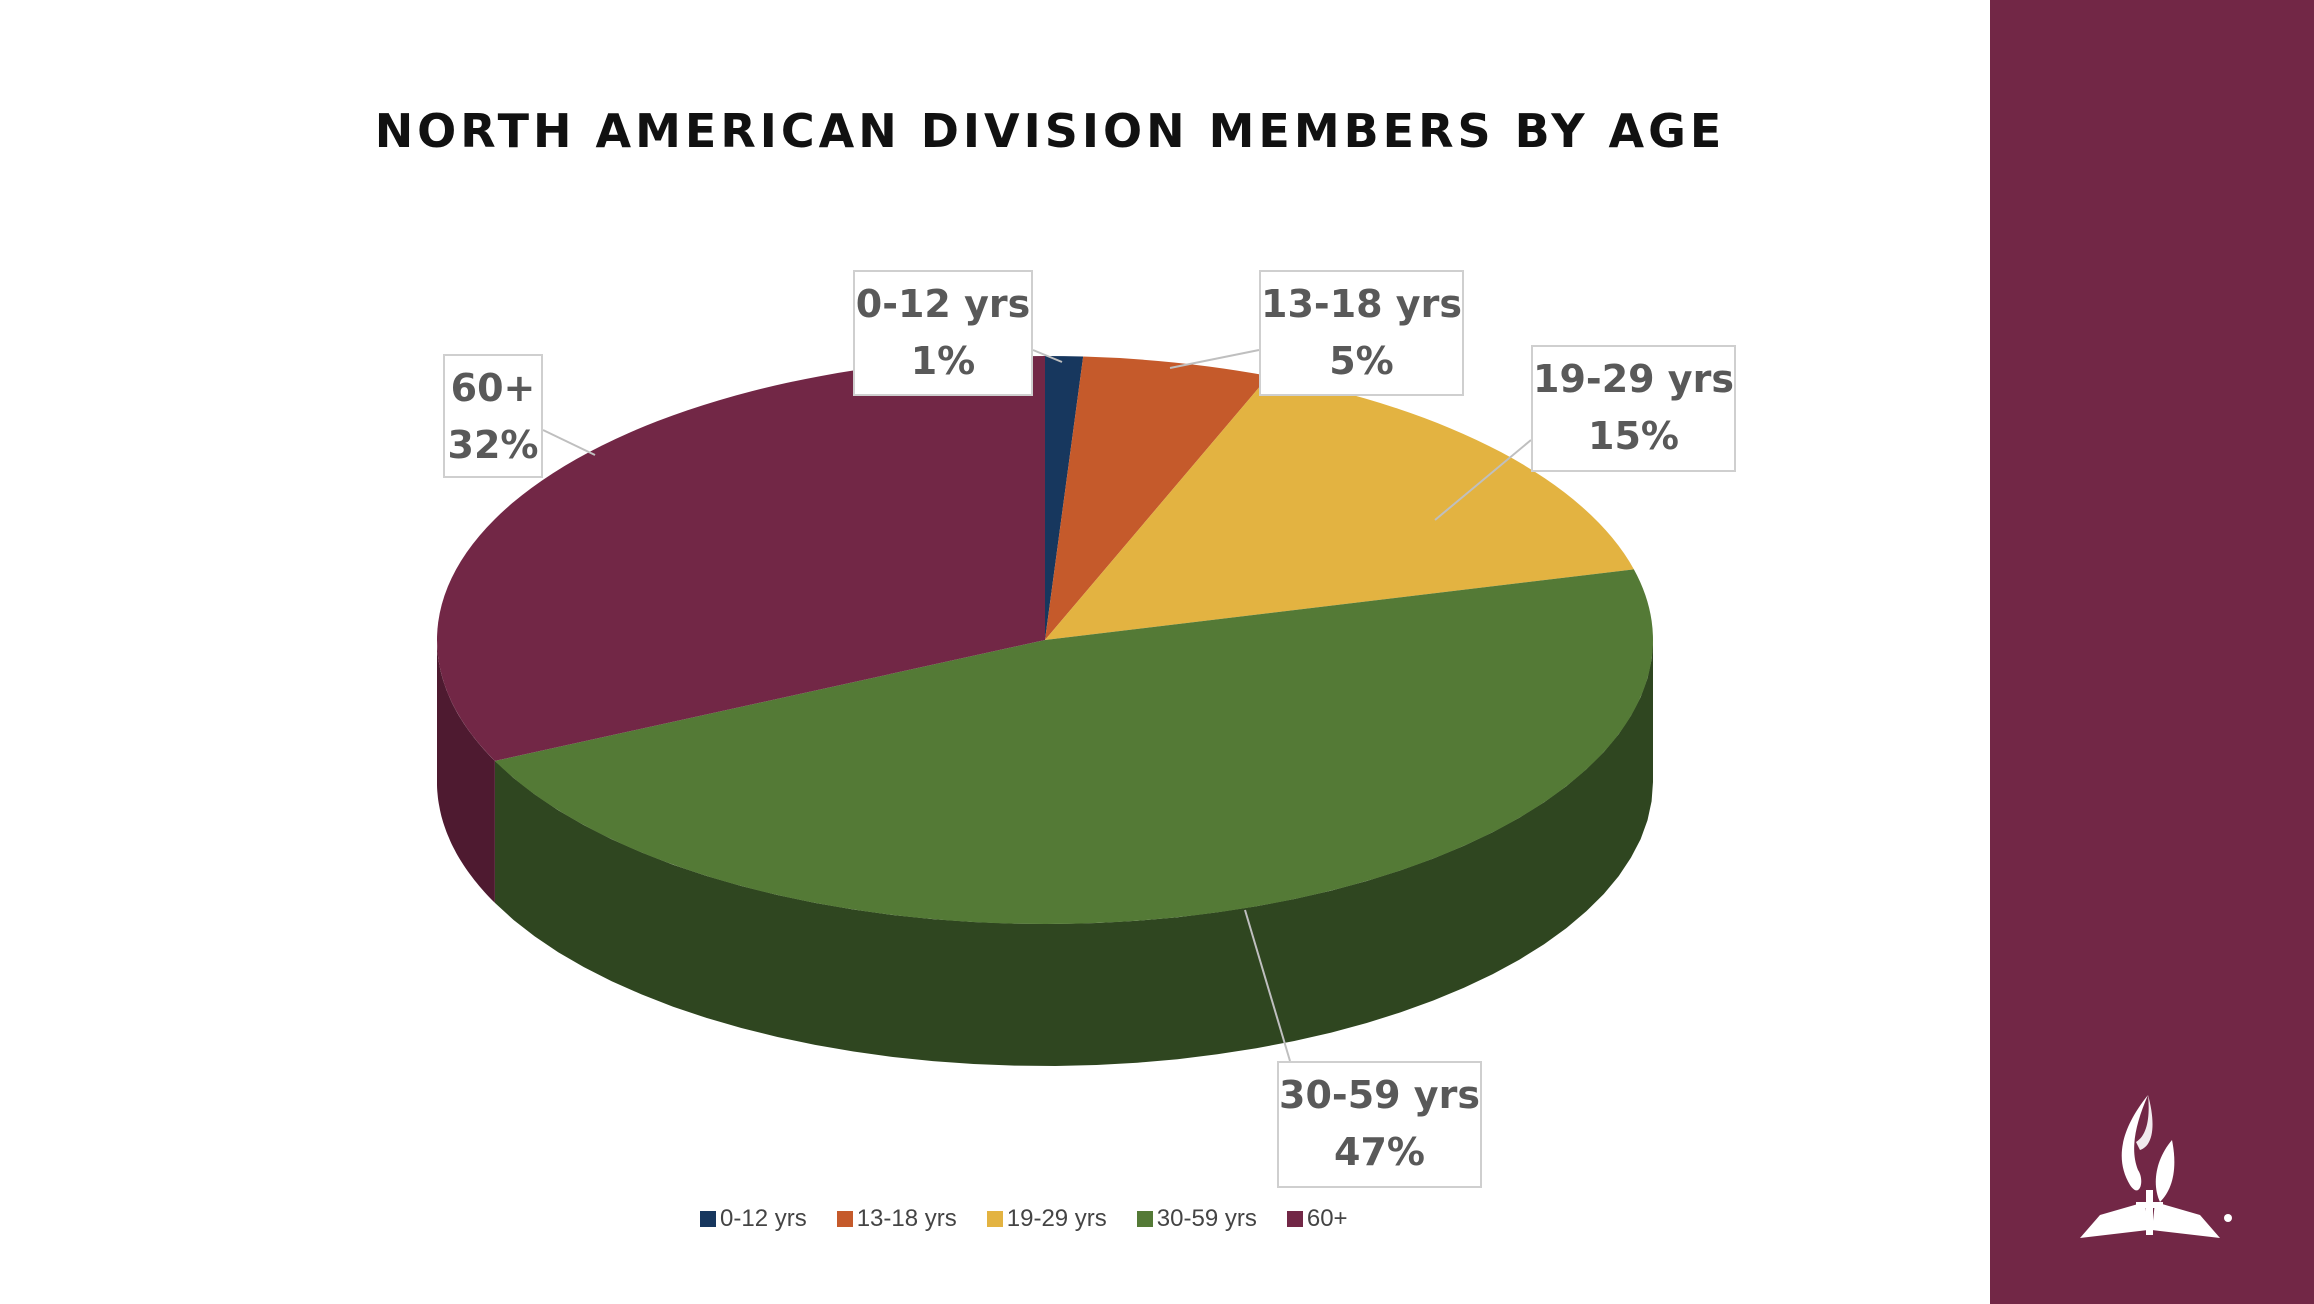  I want to click on label-value: 47%, so click(1379, 1152).